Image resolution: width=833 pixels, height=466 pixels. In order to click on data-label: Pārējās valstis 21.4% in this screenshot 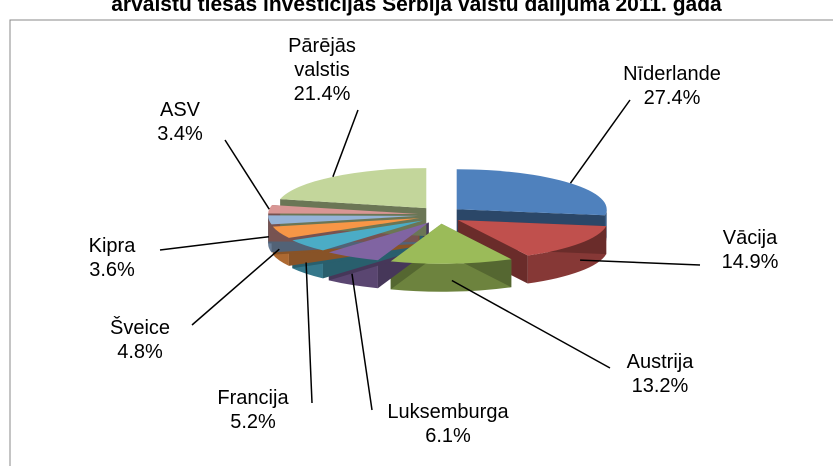, I will do `click(322, 70)`.